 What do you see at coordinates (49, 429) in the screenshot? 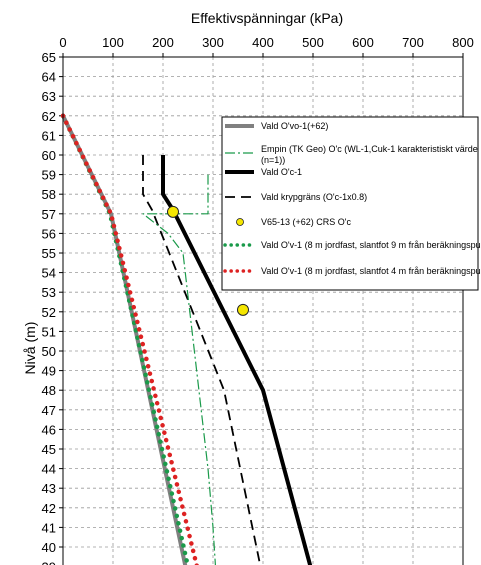
I see `y-tick-label: 46` at bounding box center [49, 429].